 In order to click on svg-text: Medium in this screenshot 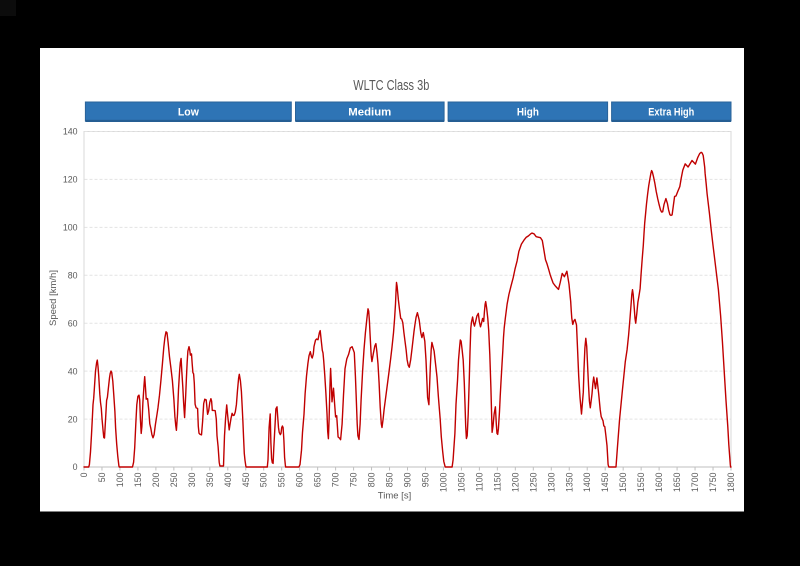, I will do `click(369, 113)`.